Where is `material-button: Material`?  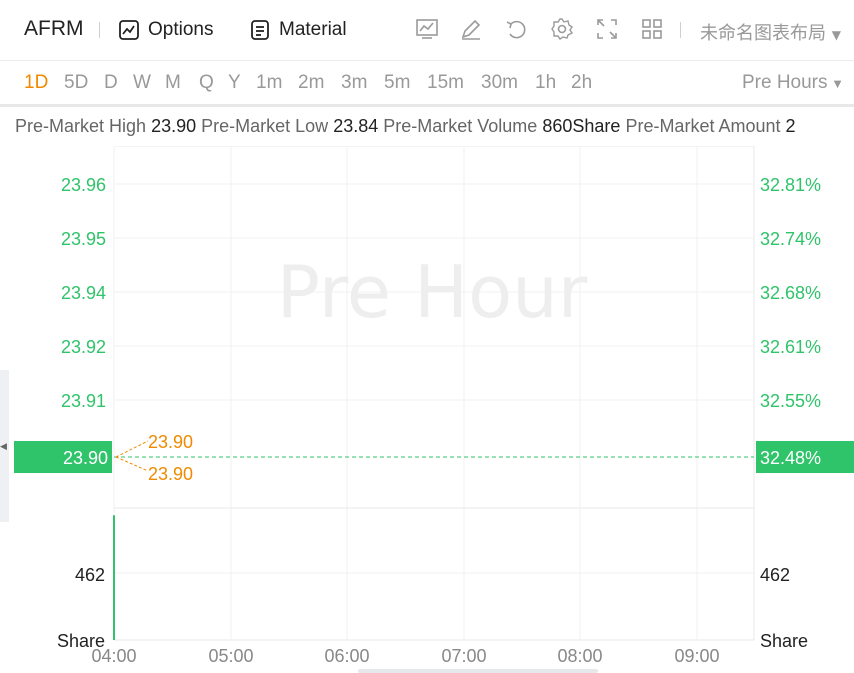 material-button: Material is located at coordinates (298, 30).